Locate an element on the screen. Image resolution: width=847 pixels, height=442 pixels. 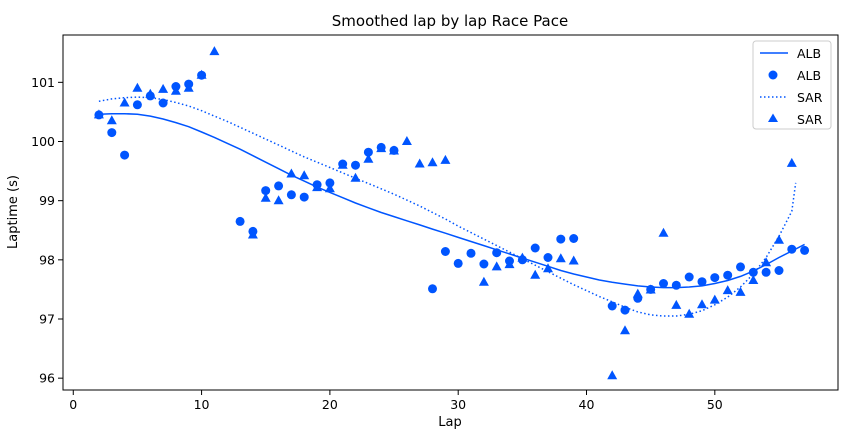
legend-box is located at coordinates (792, 85).